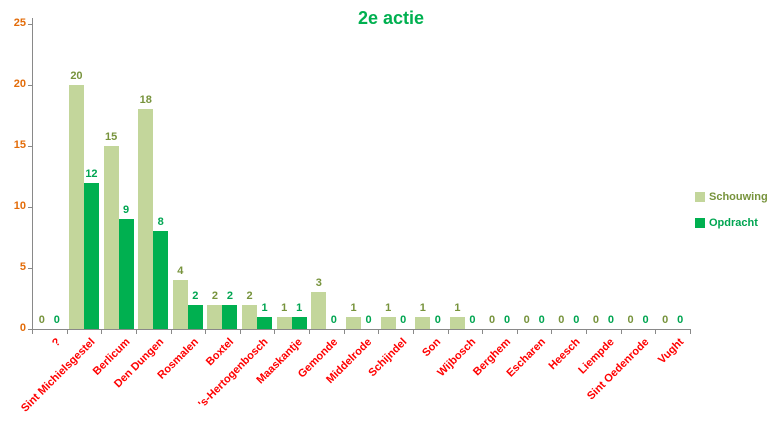 The width and height of the screenshot is (782, 425). What do you see at coordinates (700, 223) in the screenshot?
I see `legend-swatch-opdracht` at bounding box center [700, 223].